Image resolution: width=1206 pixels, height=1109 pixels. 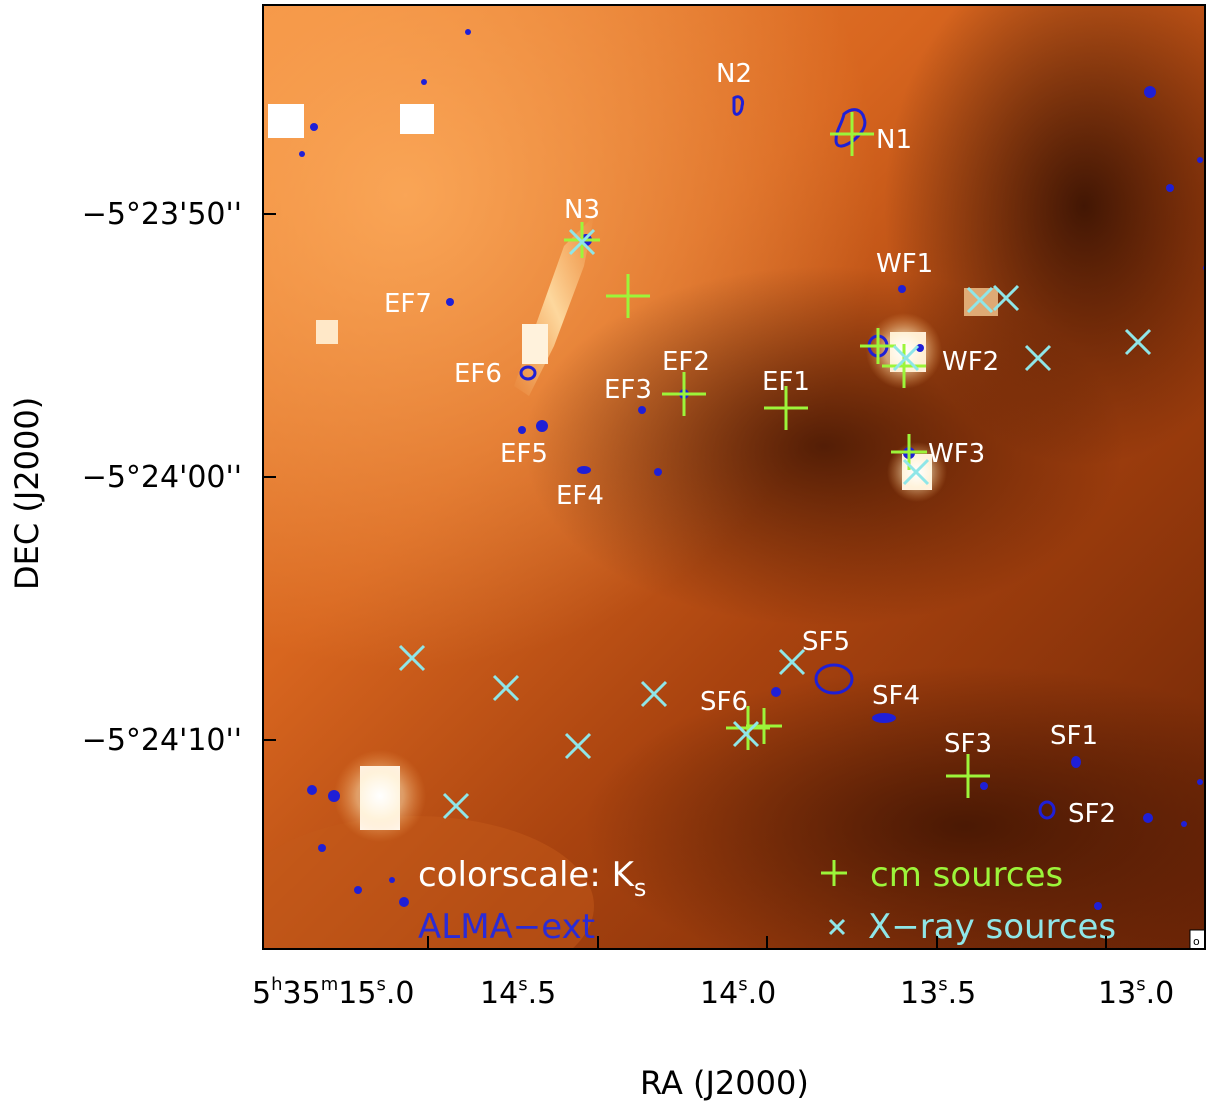 What do you see at coordinates (628, 390) in the screenshot?
I see `label-ef3: EF3` at bounding box center [628, 390].